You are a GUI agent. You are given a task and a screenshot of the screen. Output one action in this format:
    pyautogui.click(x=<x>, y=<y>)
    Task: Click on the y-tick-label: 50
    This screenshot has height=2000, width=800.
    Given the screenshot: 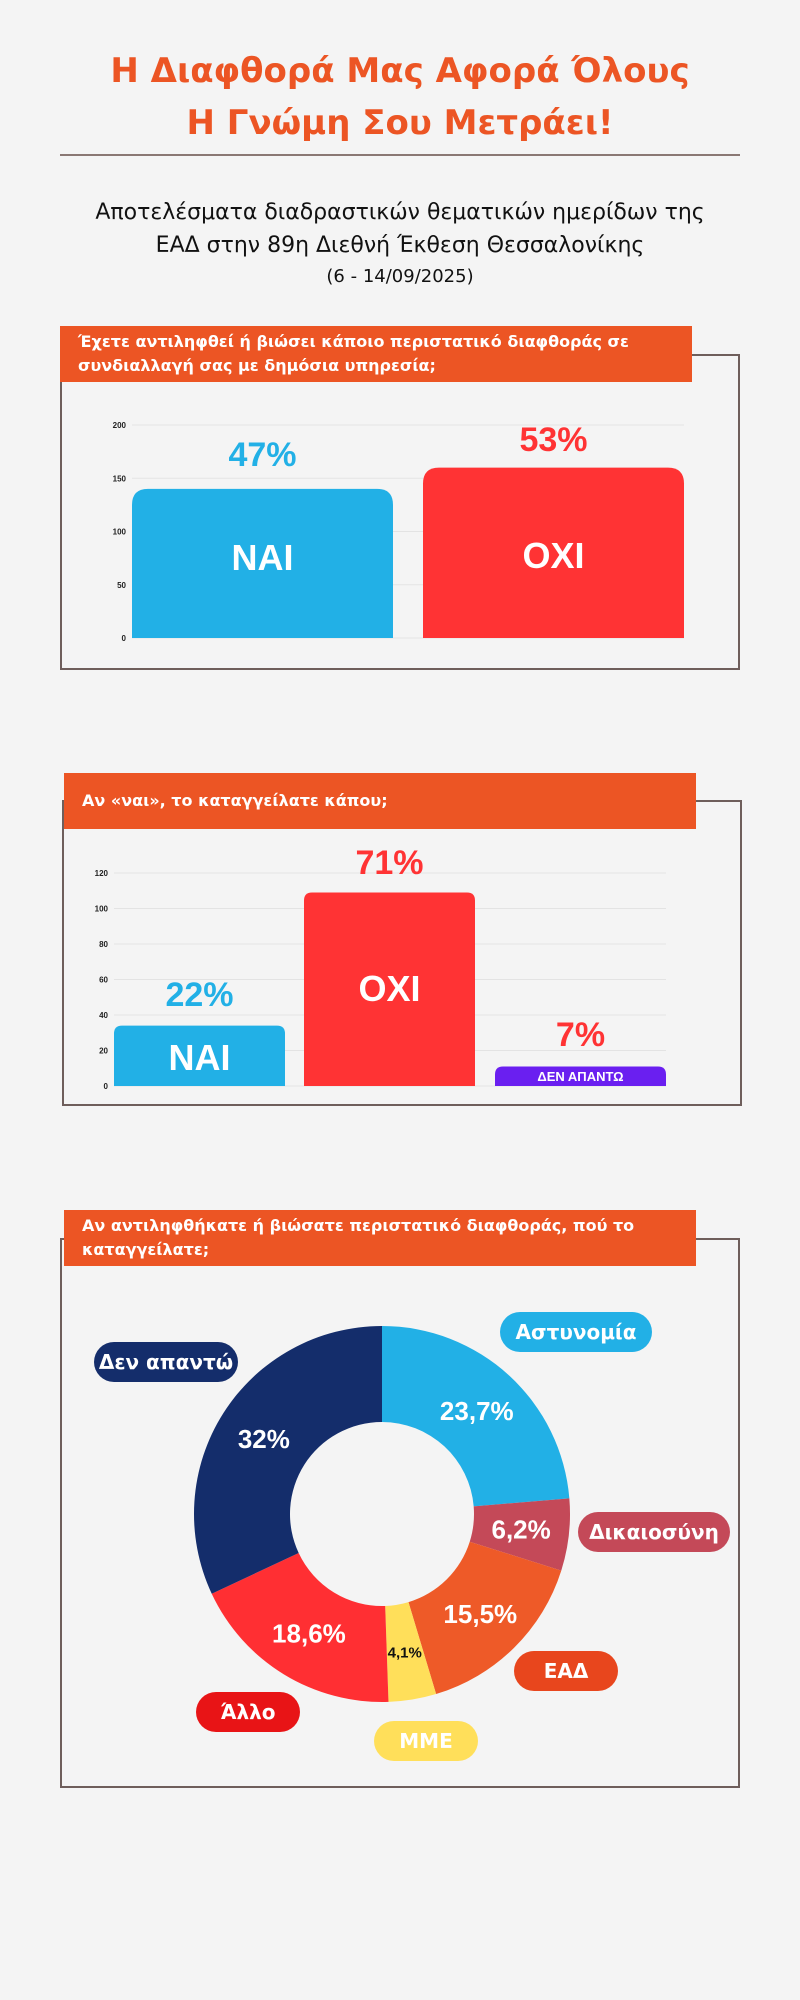 What is the action you would take?
    pyautogui.click(x=121, y=585)
    